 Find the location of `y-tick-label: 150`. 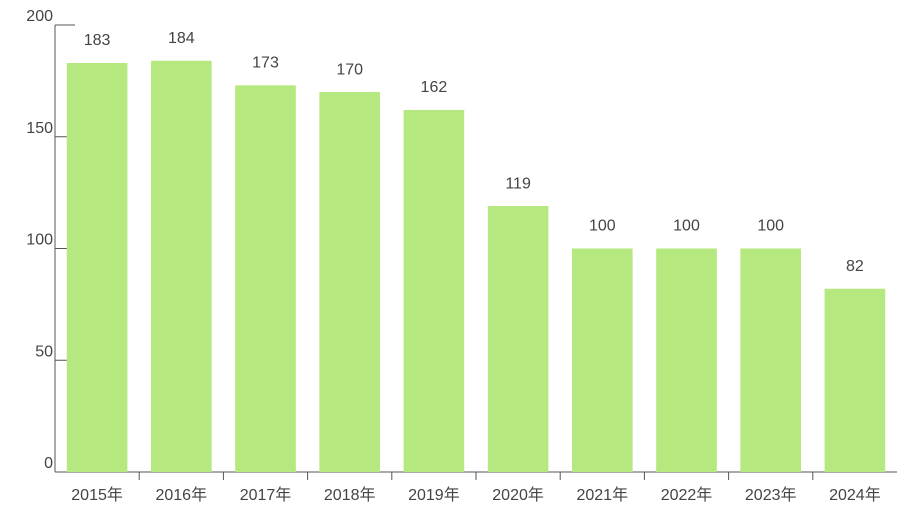

y-tick-label: 150 is located at coordinates (39, 128).